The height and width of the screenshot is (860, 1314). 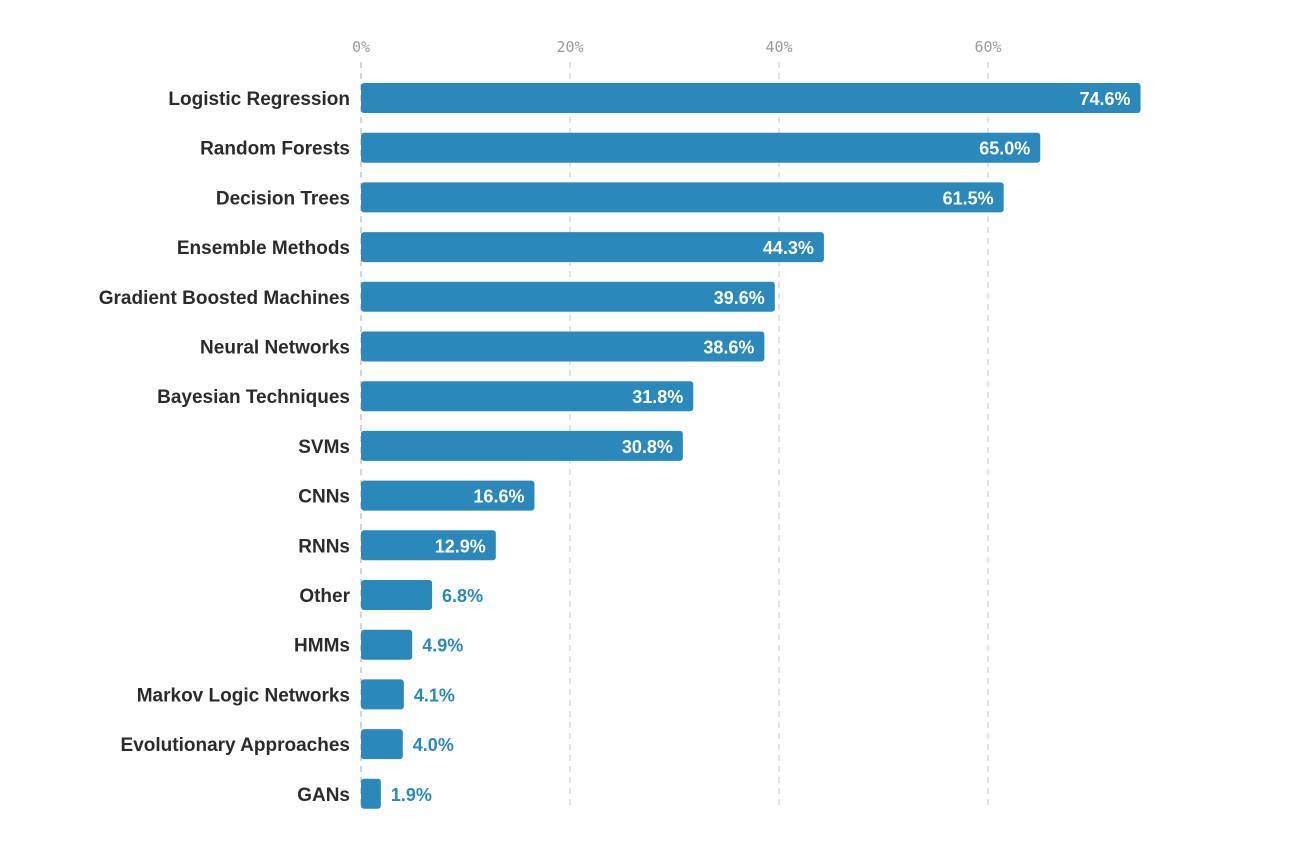 I want to click on x-tick-label: 60%, so click(x=987, y=47).